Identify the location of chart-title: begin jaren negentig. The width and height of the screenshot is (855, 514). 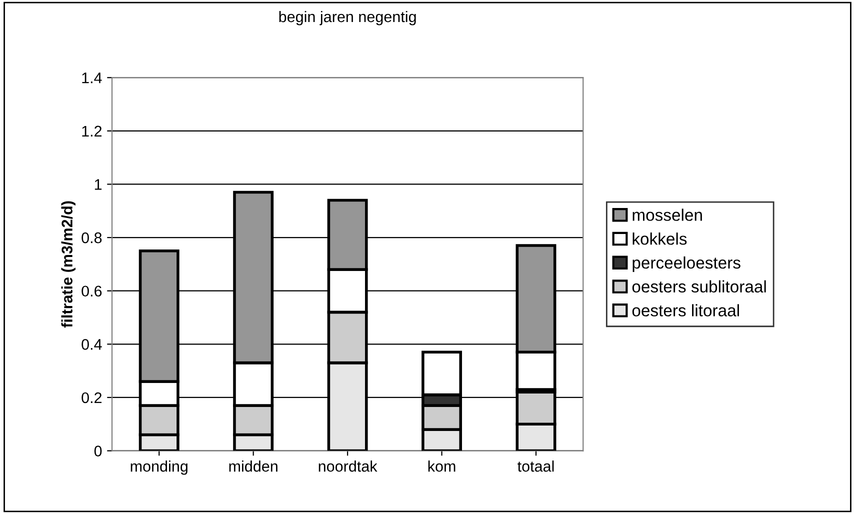
(347, 18).